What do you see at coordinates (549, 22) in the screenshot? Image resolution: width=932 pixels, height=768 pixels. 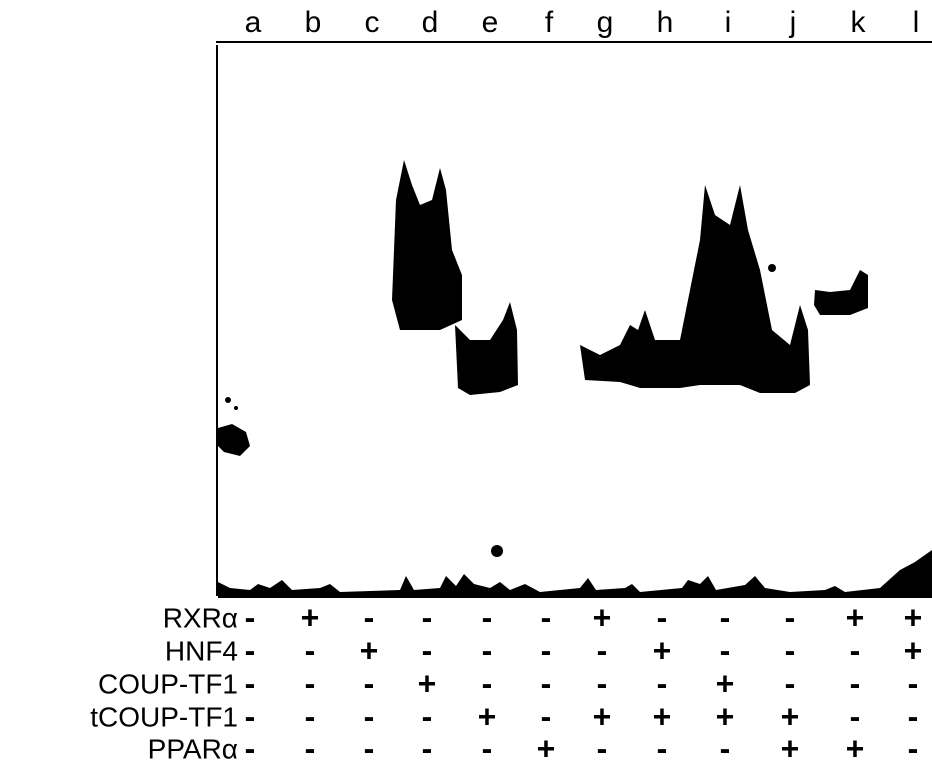 I see `lane-label: f` at bounding box center [549, 22].